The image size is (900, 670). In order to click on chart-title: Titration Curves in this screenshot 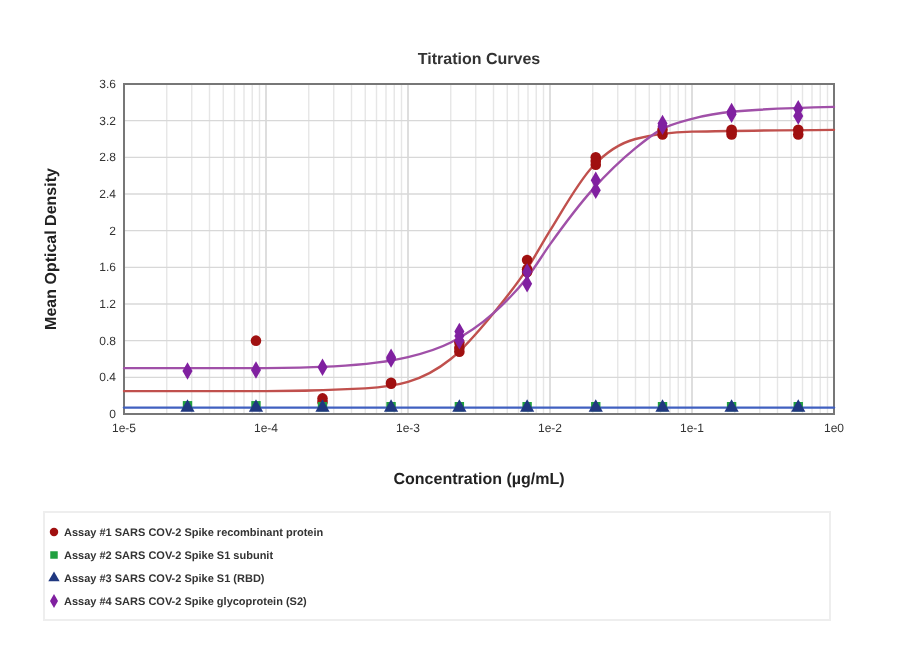, I will do `click(479, 59)`.